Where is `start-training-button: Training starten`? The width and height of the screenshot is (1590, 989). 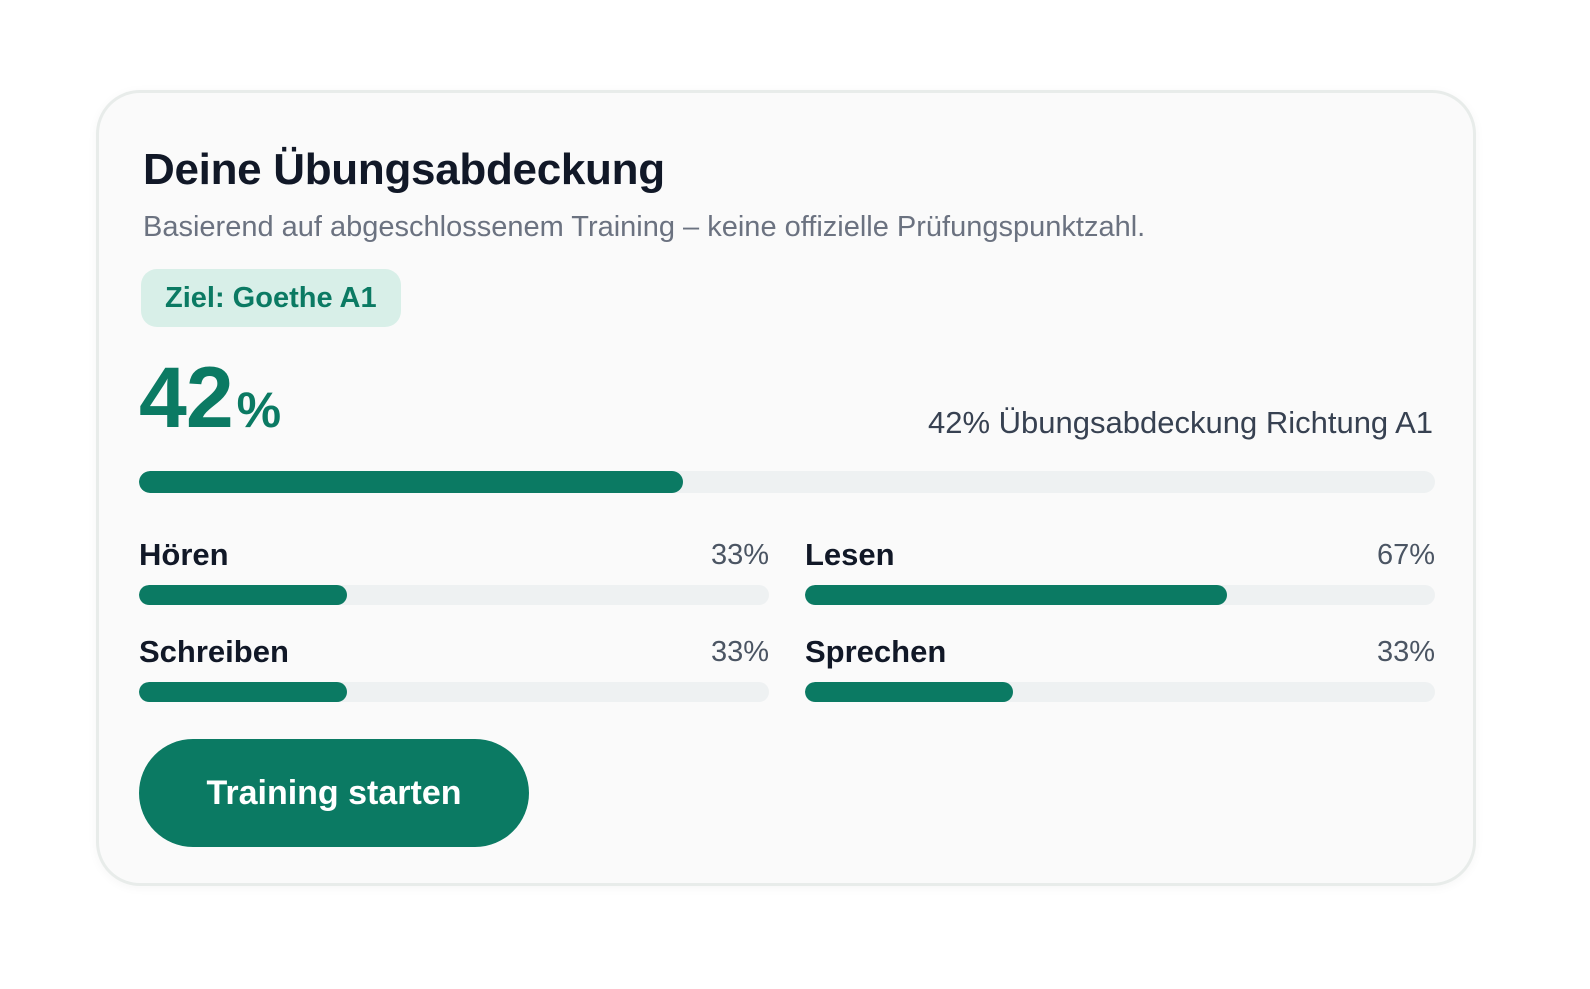 start-training-button: Training starten is located at coordinates (334, 793).